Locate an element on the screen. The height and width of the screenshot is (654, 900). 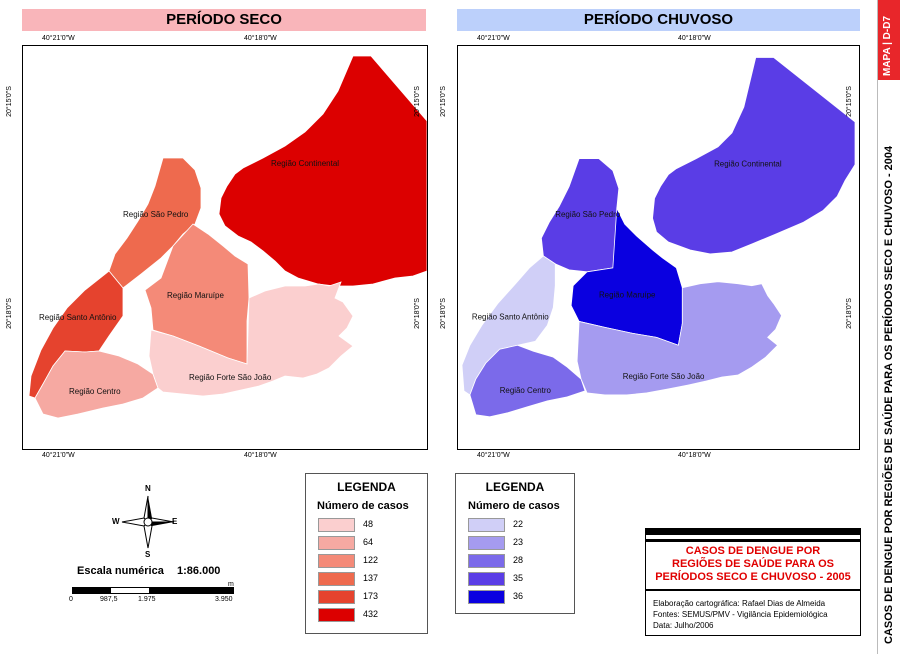
legend-chuvoso-item: 23 is located at coordinates (518, 543).